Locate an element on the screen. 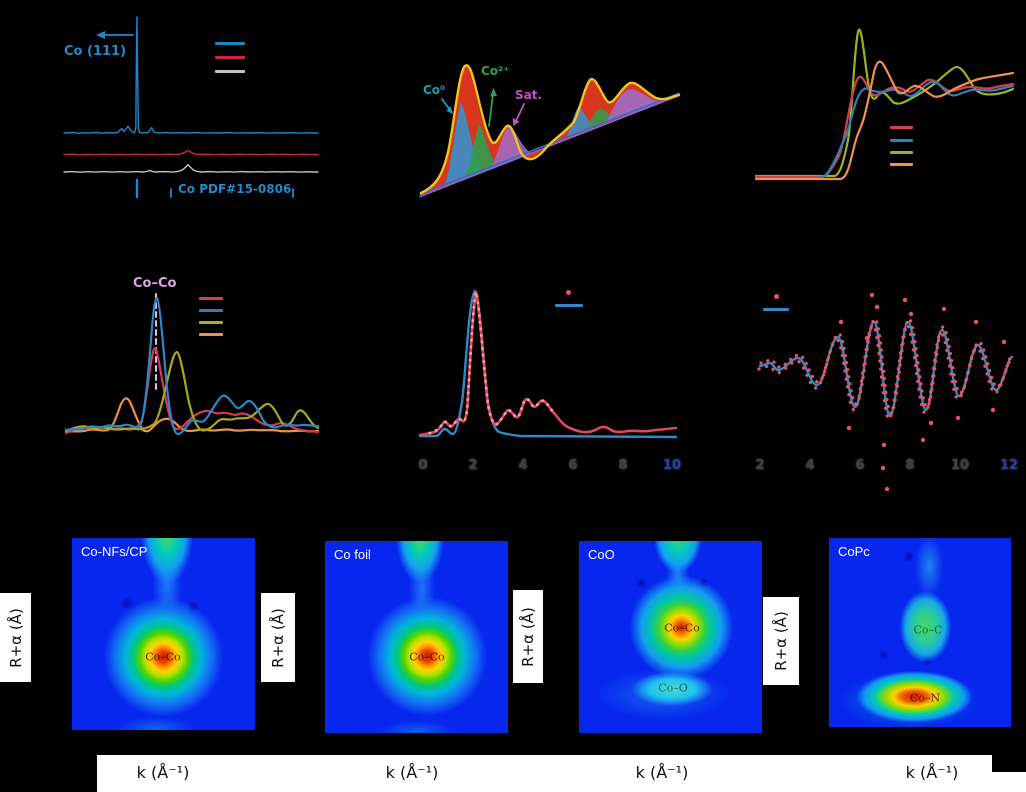 Image resolution: width=1026 pixels, height=792 pixels. co0-arrow is located at coordinates (446, 104).